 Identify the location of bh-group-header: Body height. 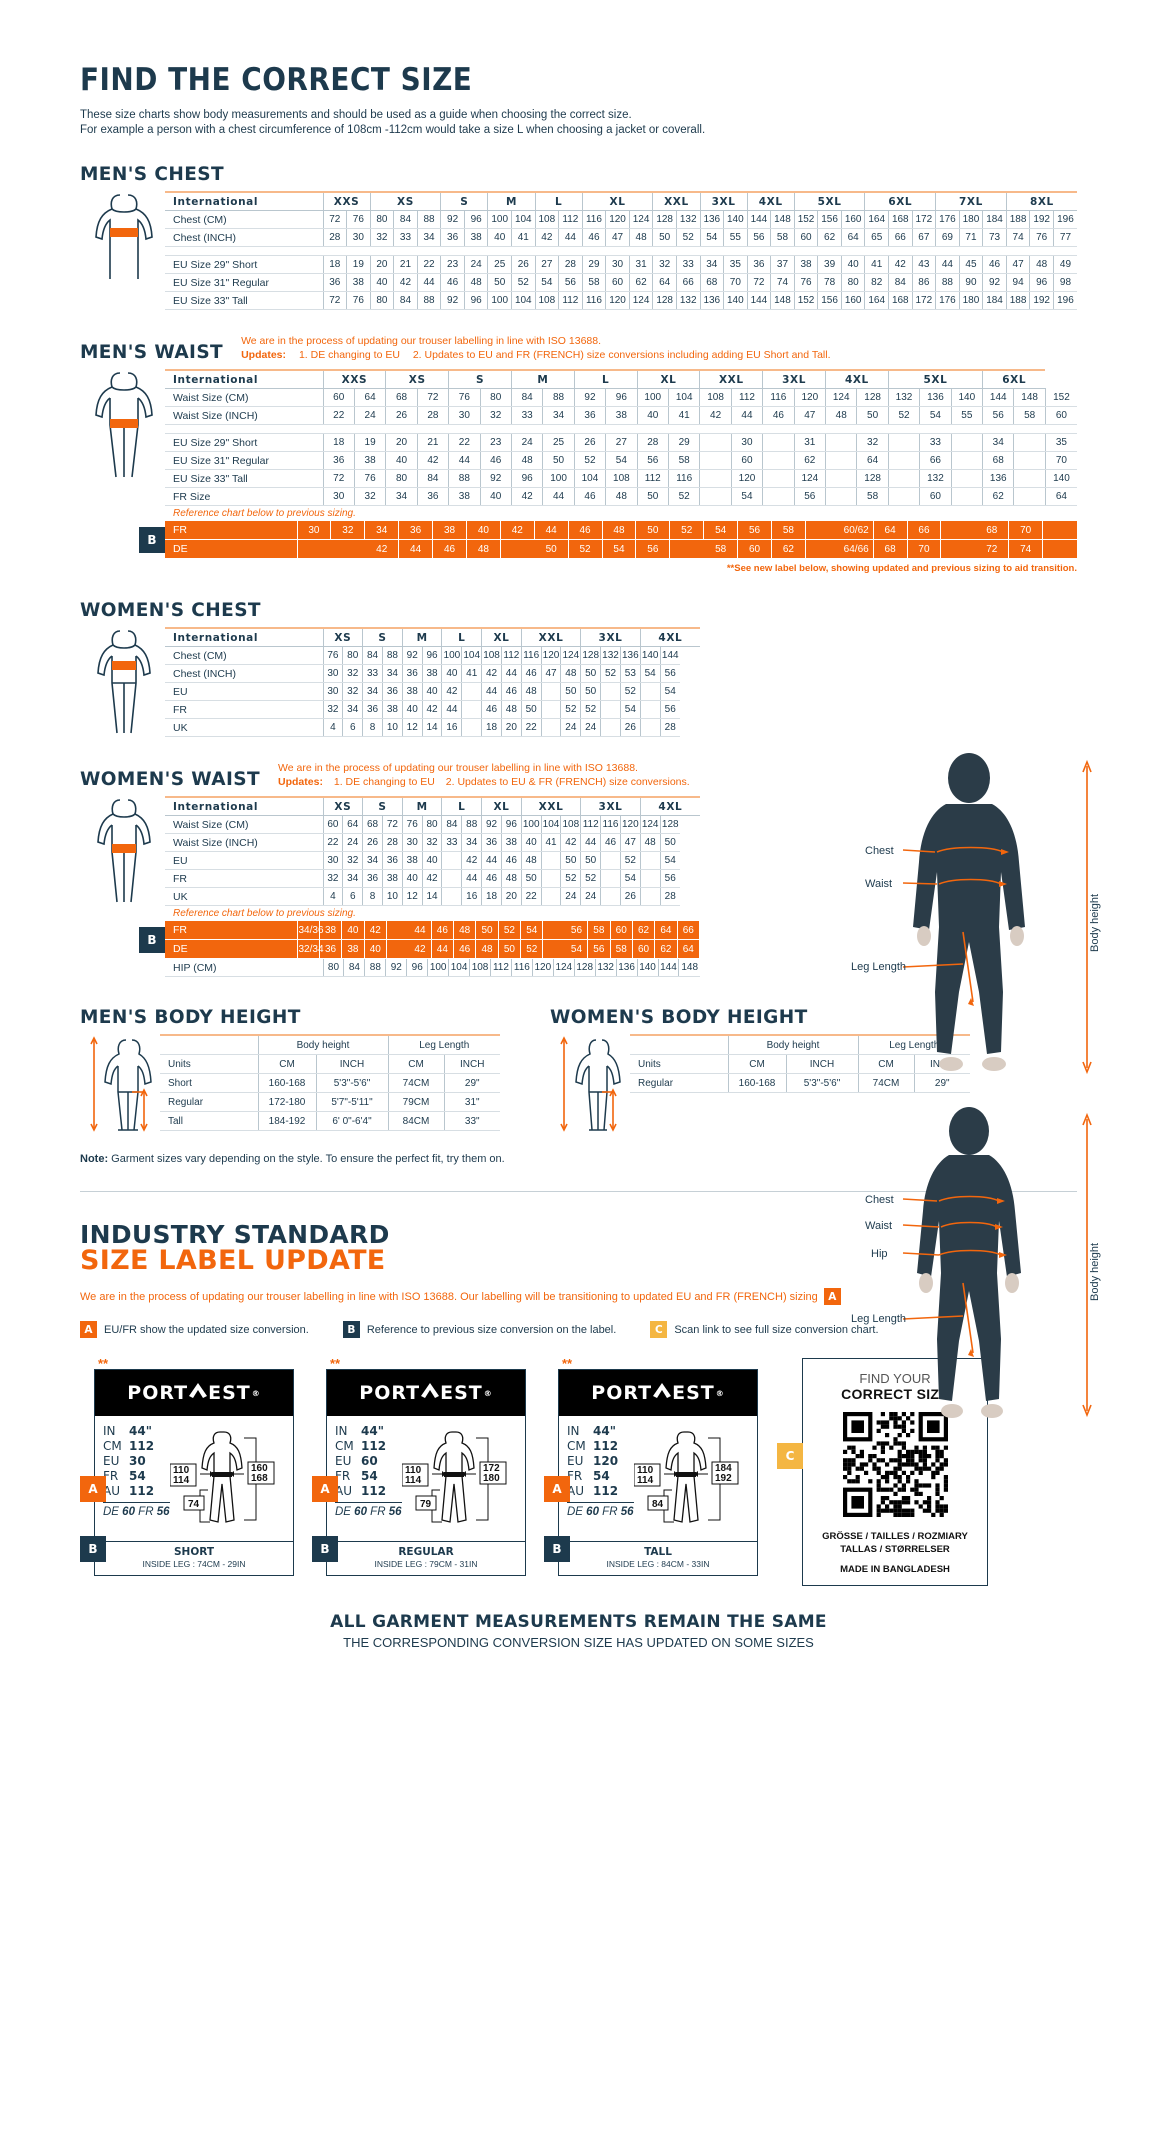
(323, 1044).